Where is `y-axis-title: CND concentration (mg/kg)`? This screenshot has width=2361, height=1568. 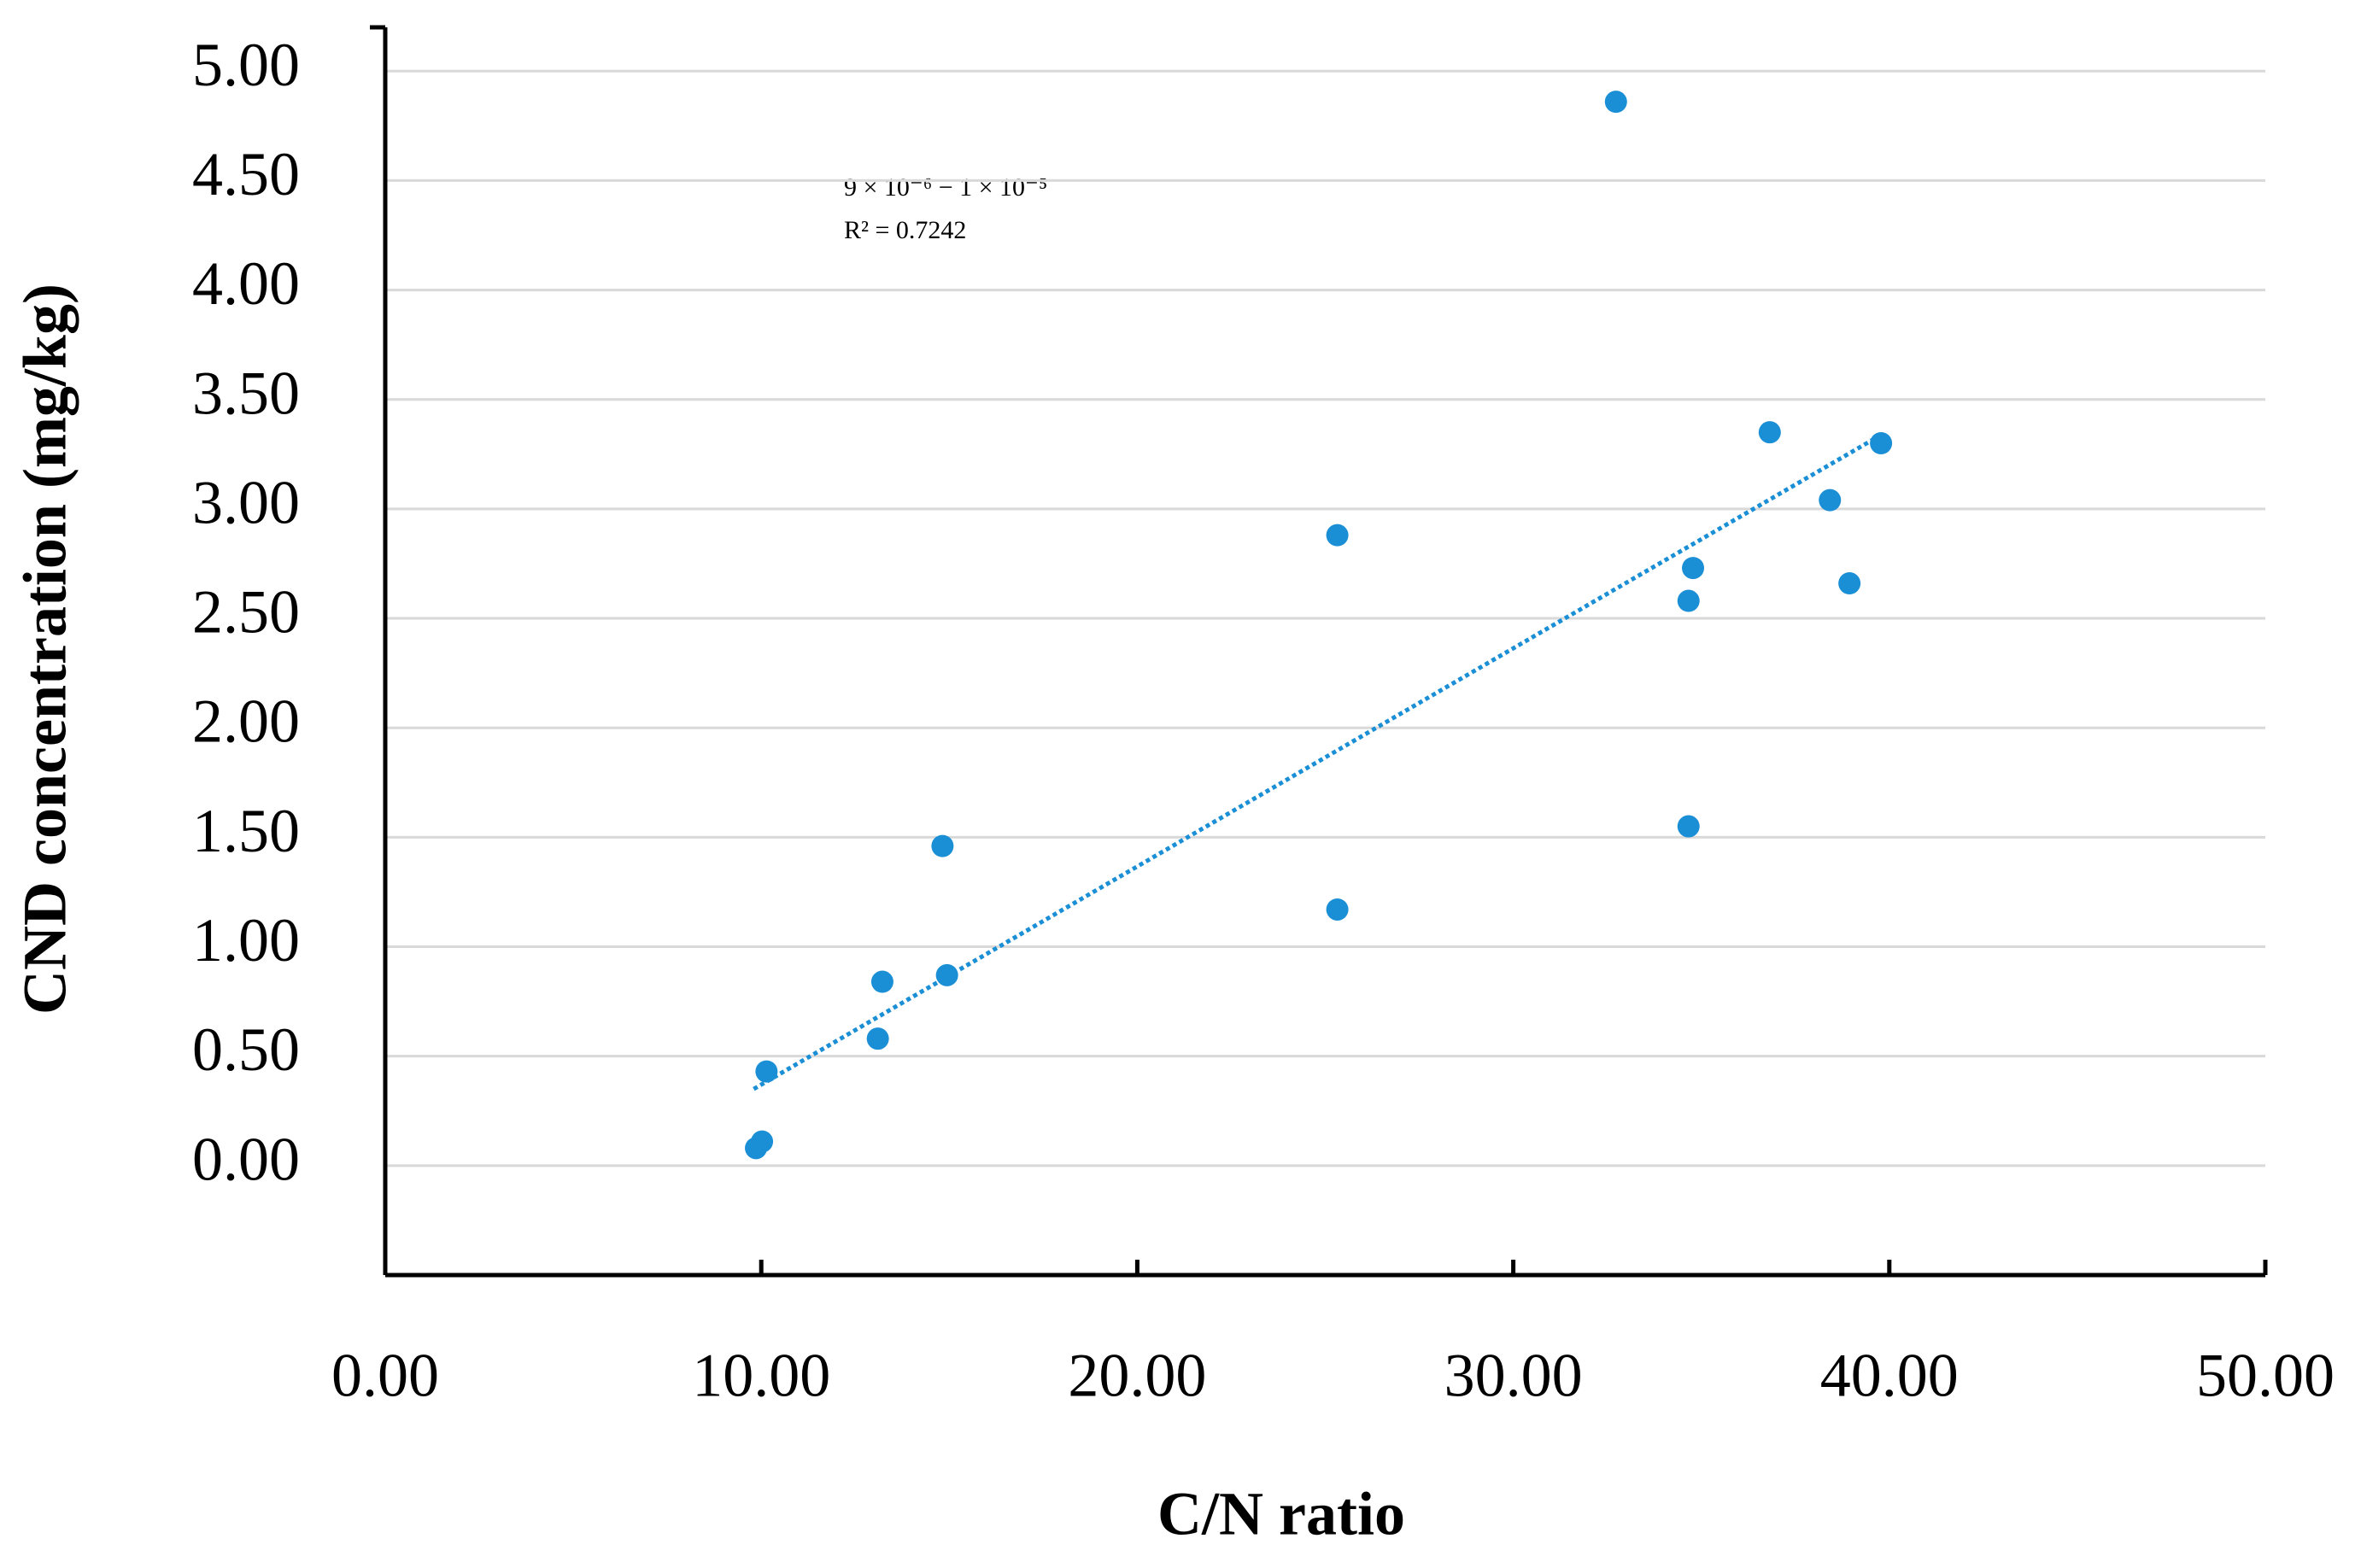 y-axis-title: CND concentration (mg/kg) is located at coordinates (45, 649).